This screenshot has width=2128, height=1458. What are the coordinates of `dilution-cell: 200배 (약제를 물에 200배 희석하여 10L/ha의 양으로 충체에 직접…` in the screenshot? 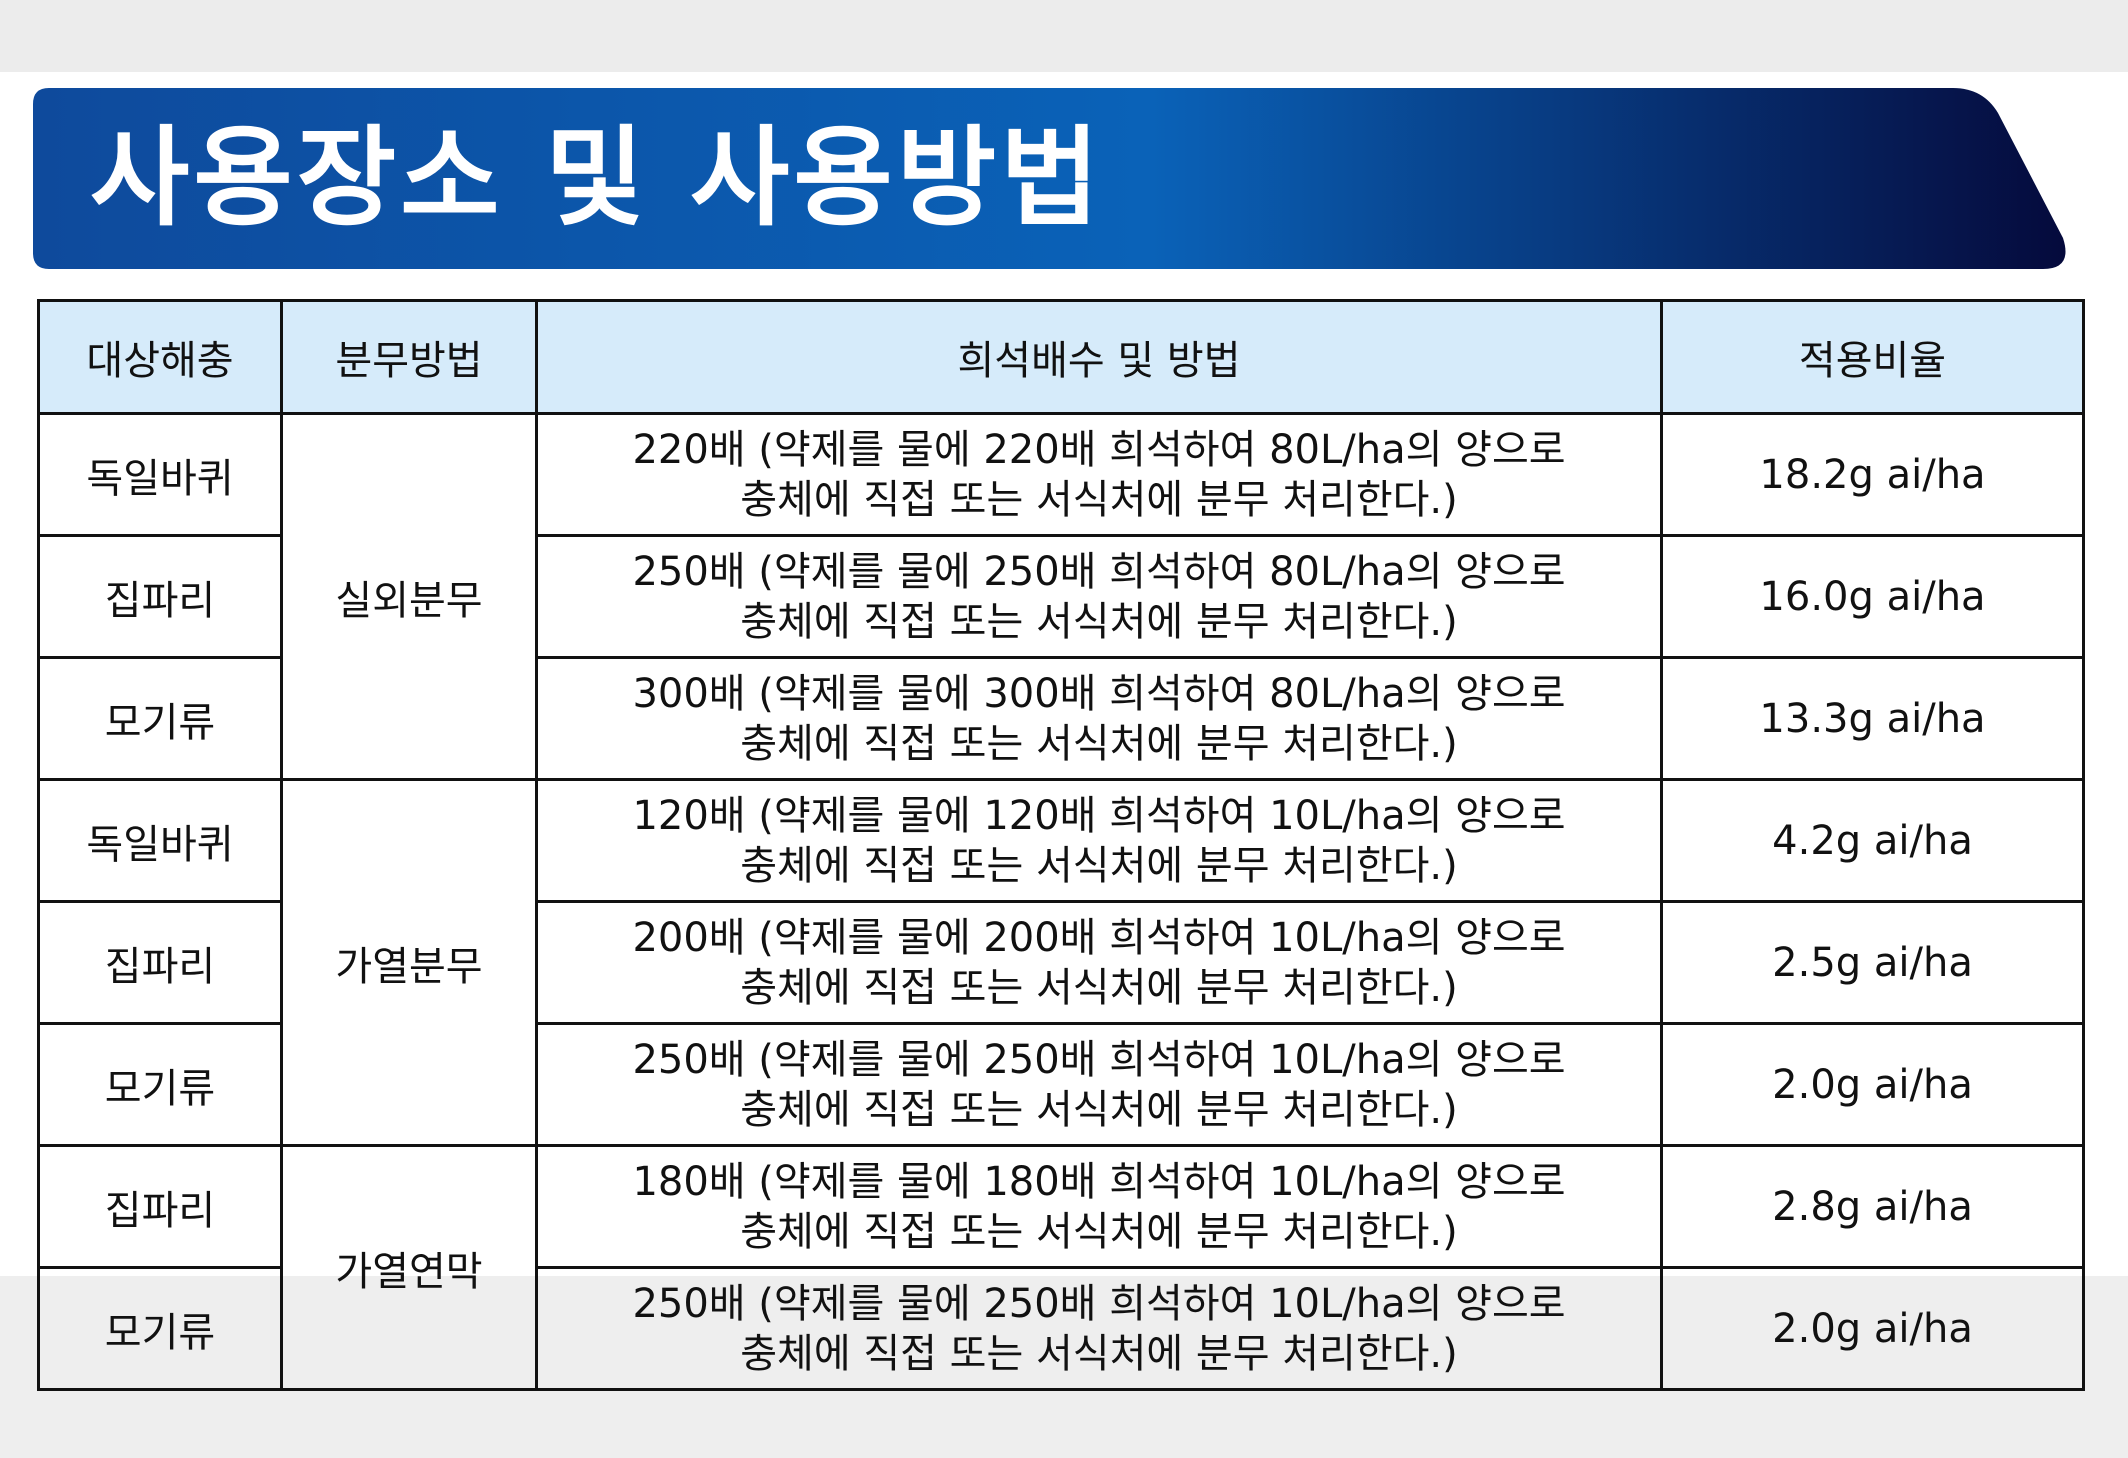 It's located at (1099, 962).